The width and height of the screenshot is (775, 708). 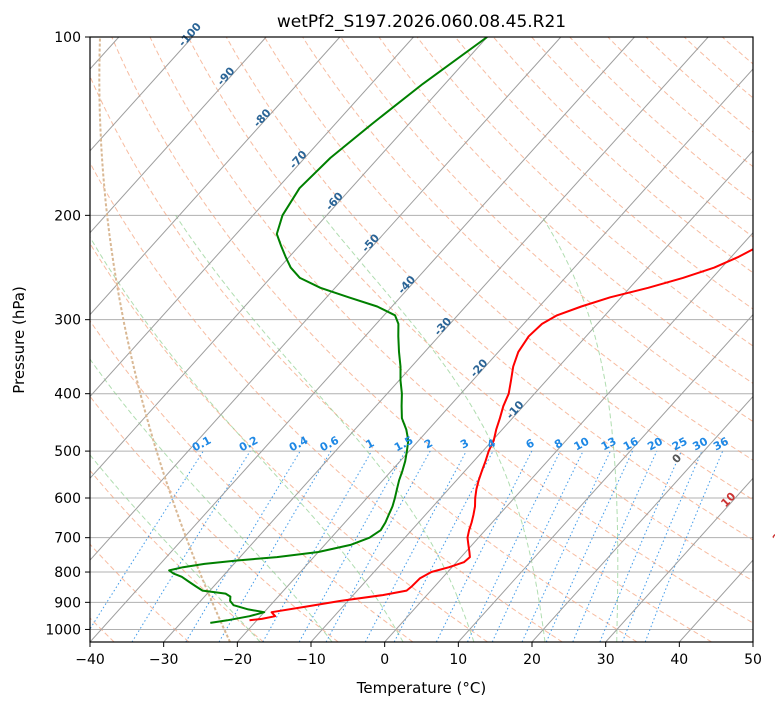 What do you see at coordinates (679, 660) in the screenshot?
I see `x-tick-label: 40` at bounding box center [679, 660].